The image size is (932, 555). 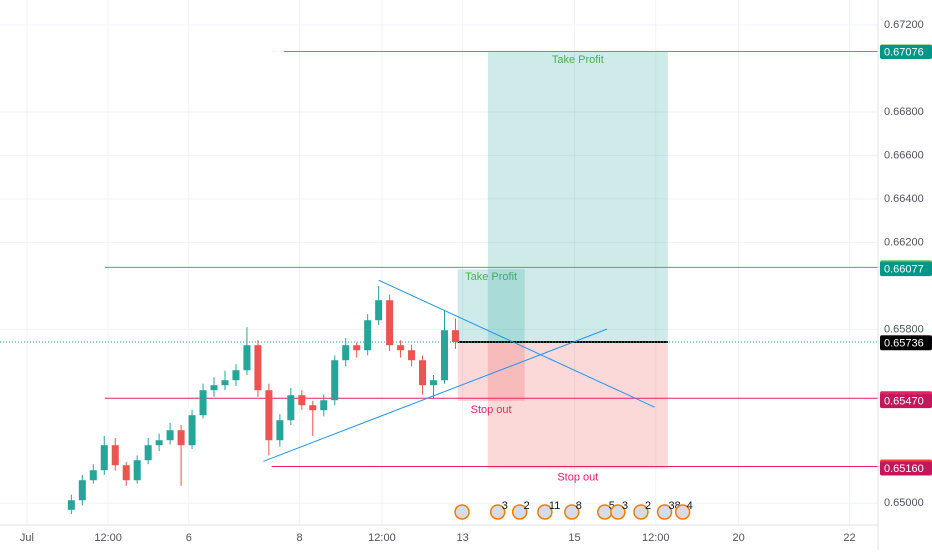 What do you see at coordinates (738, 538) in the screenshot?
I see `x-tick-label: 20` at bounding box center [738, 538].